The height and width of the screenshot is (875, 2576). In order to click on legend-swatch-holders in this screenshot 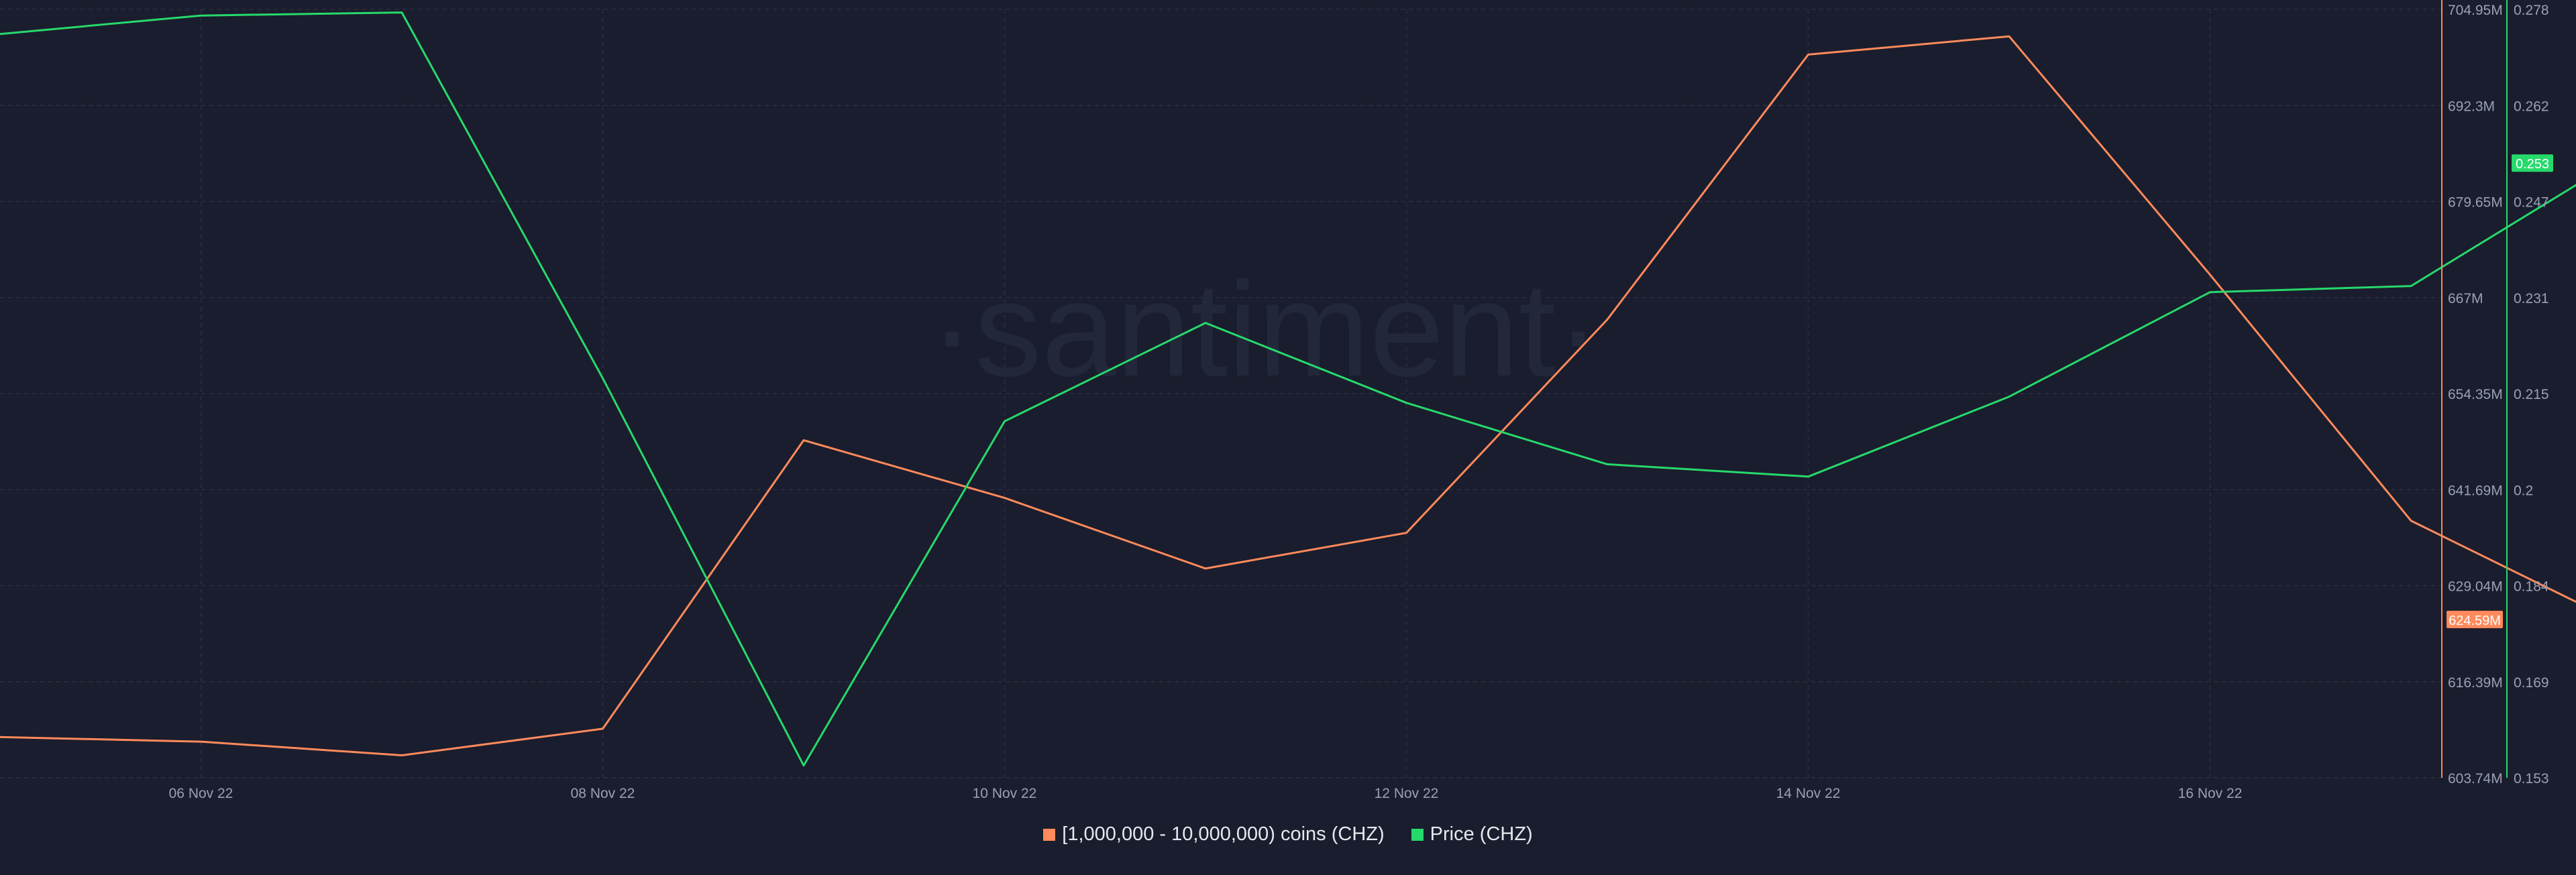, I will do `click(1049, 834)`.